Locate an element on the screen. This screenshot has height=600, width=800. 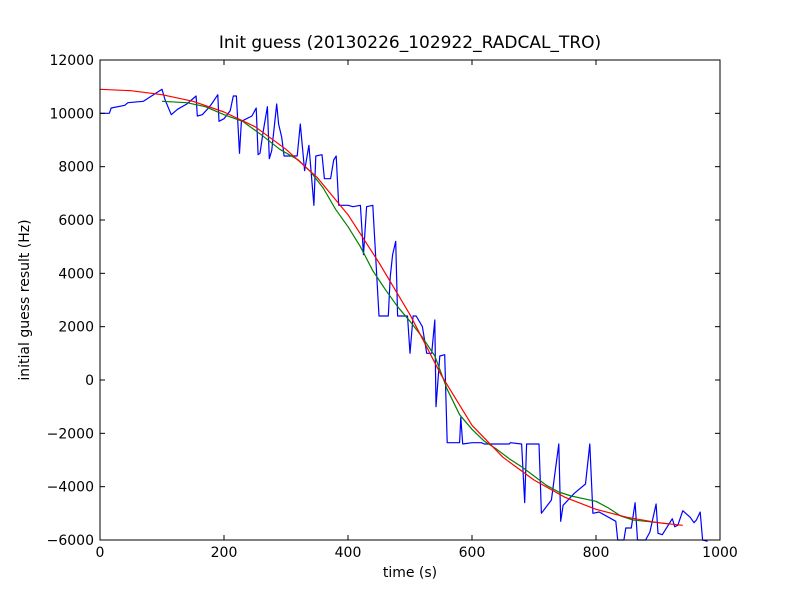
x-axis-label: time (s) is located at coordinates (410, 573).